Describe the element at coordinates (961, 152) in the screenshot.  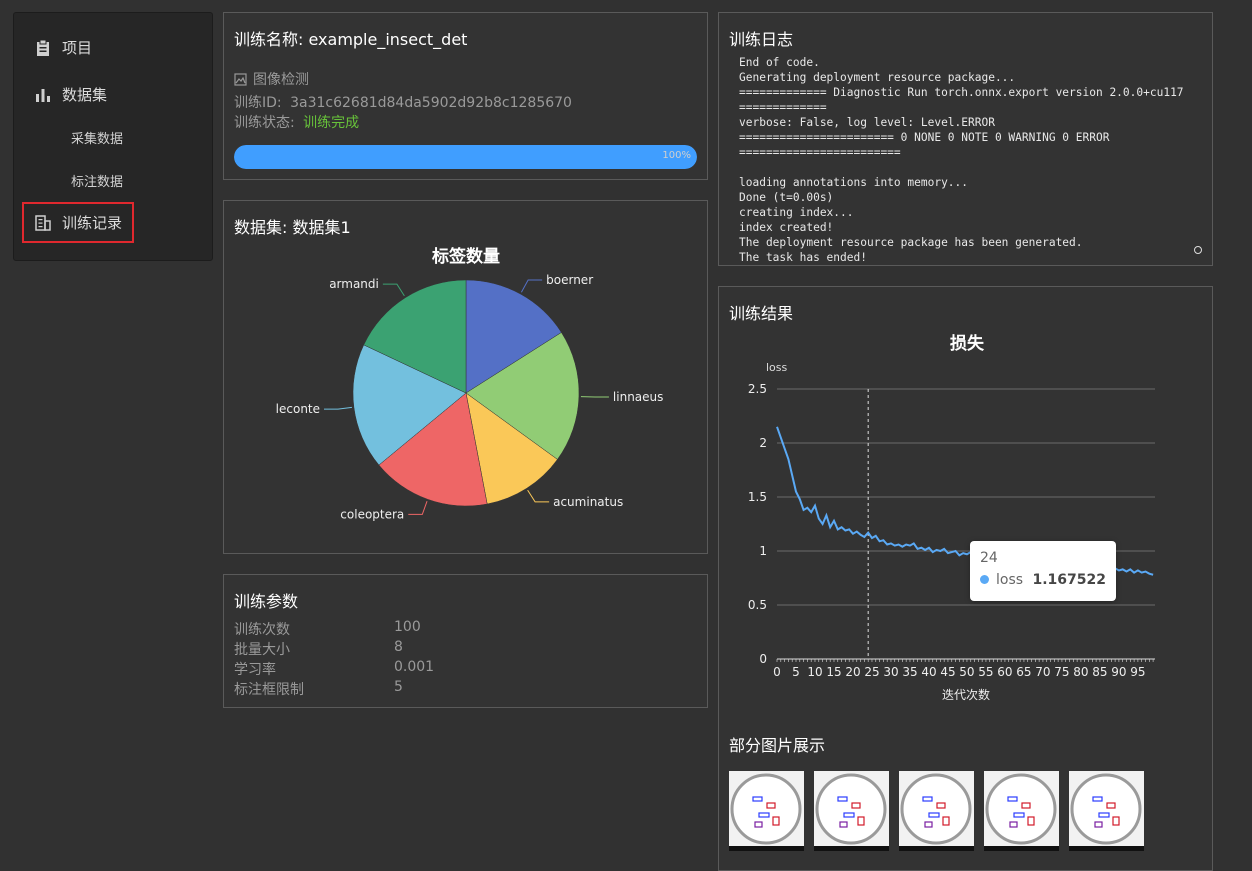
I see `log-line: ========================` at that location.